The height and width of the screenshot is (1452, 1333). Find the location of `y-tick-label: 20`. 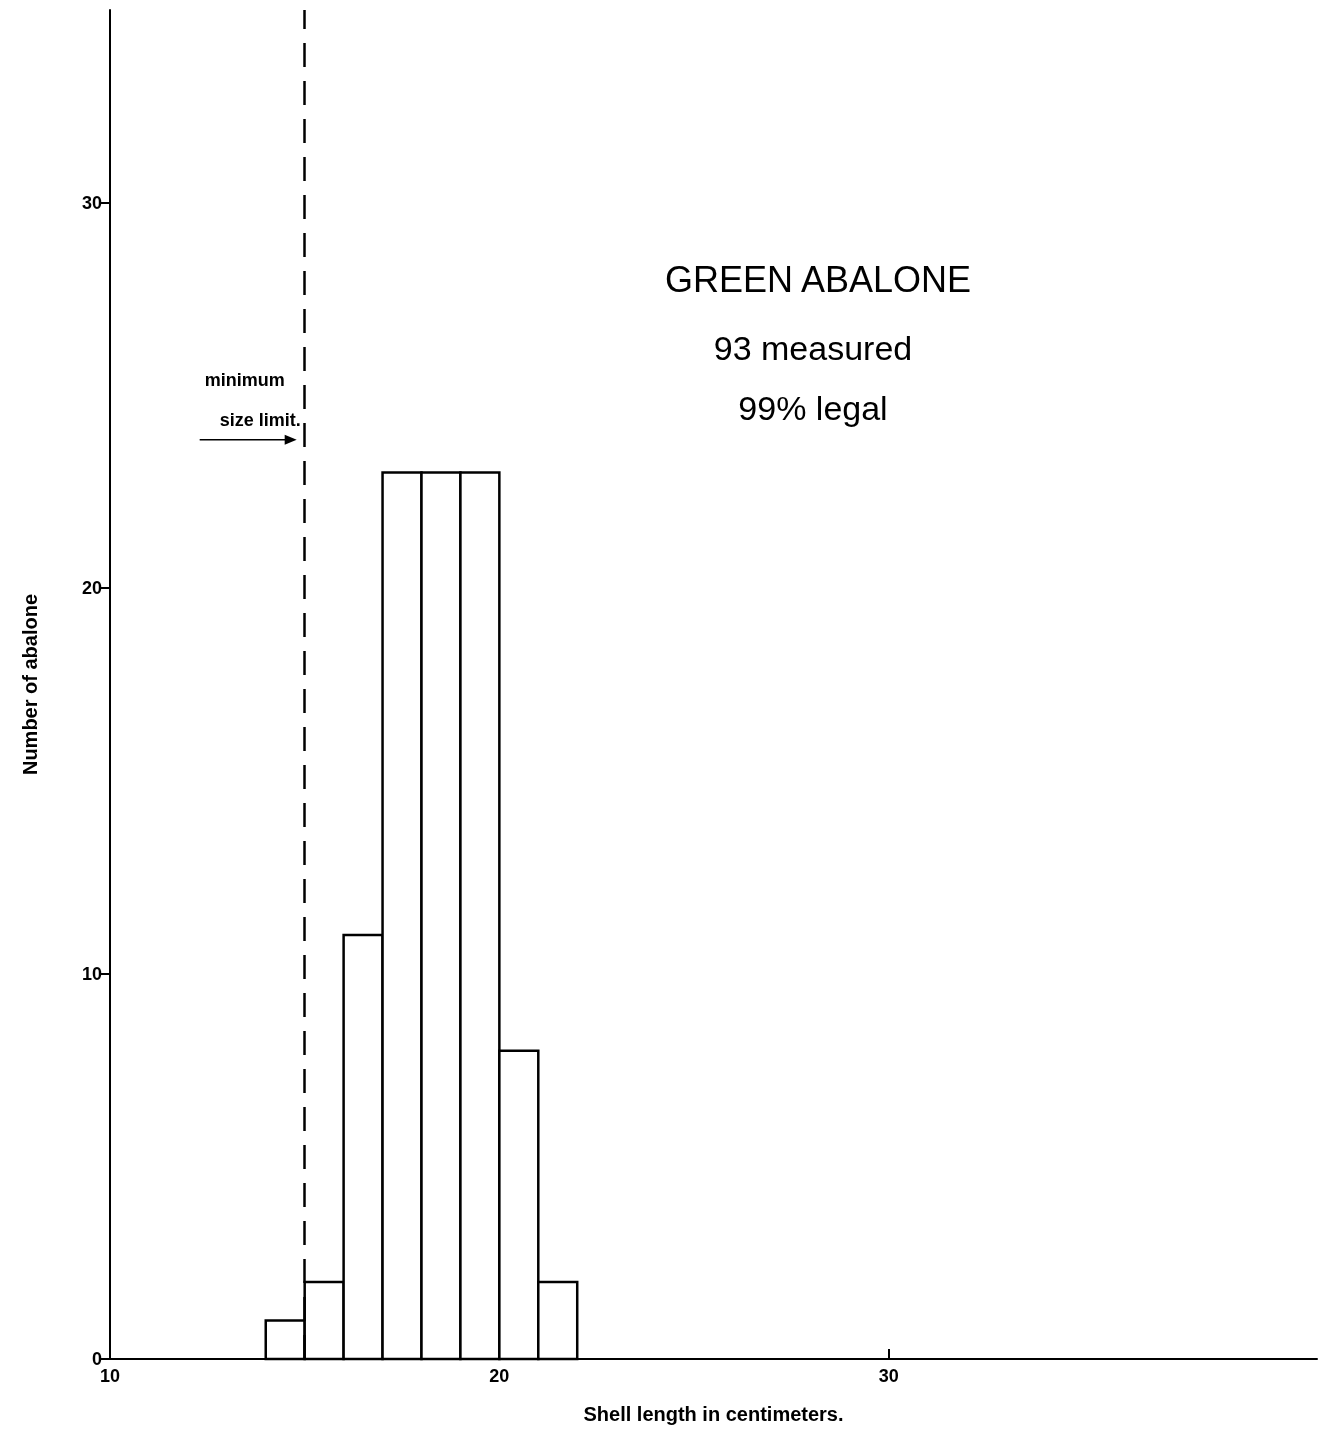

y-tick-label: 20 is located at coordinates (91, 588).